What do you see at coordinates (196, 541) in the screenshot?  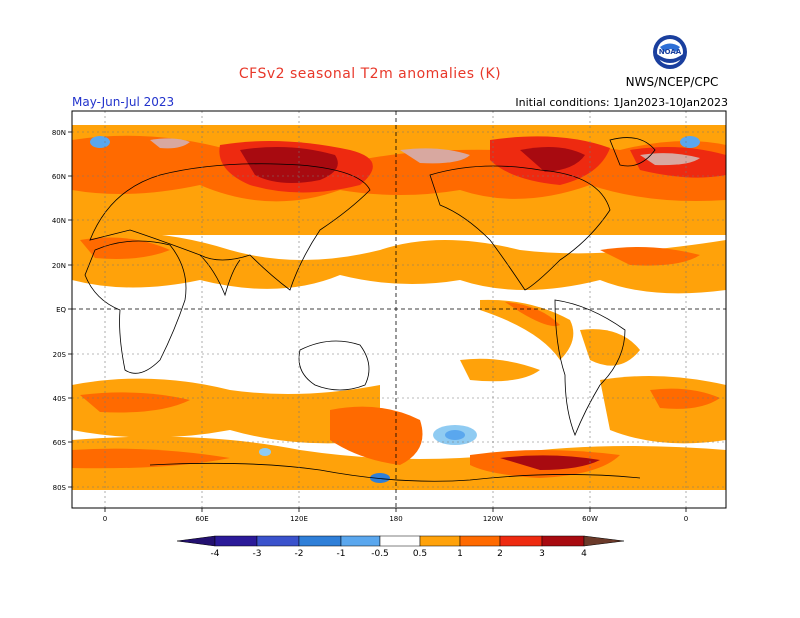 I see `colorbar-end-low` at bounding box center [196, 541].